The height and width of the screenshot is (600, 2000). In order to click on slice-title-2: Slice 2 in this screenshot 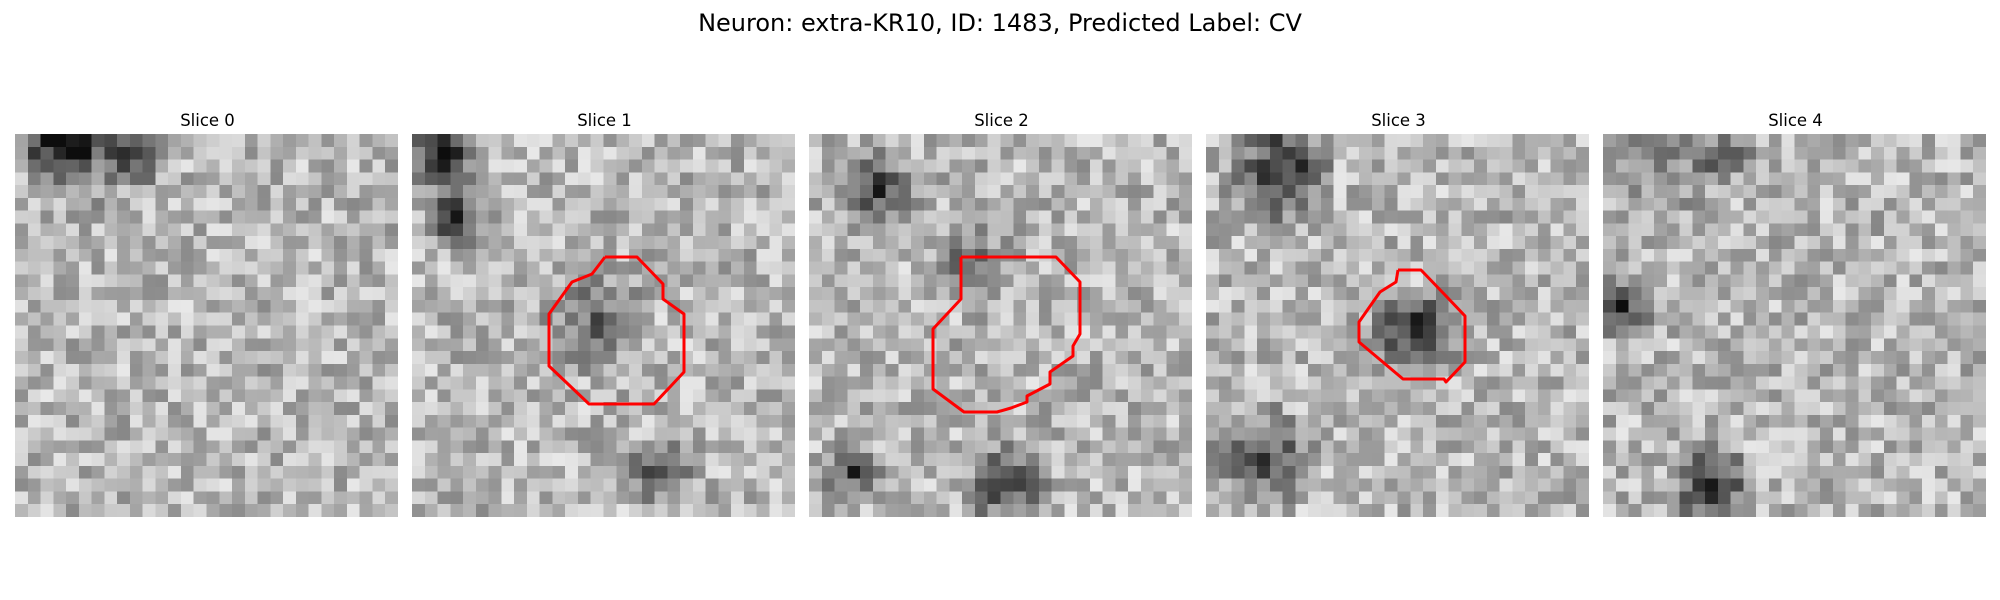, I will do `click(1001, 120)`.